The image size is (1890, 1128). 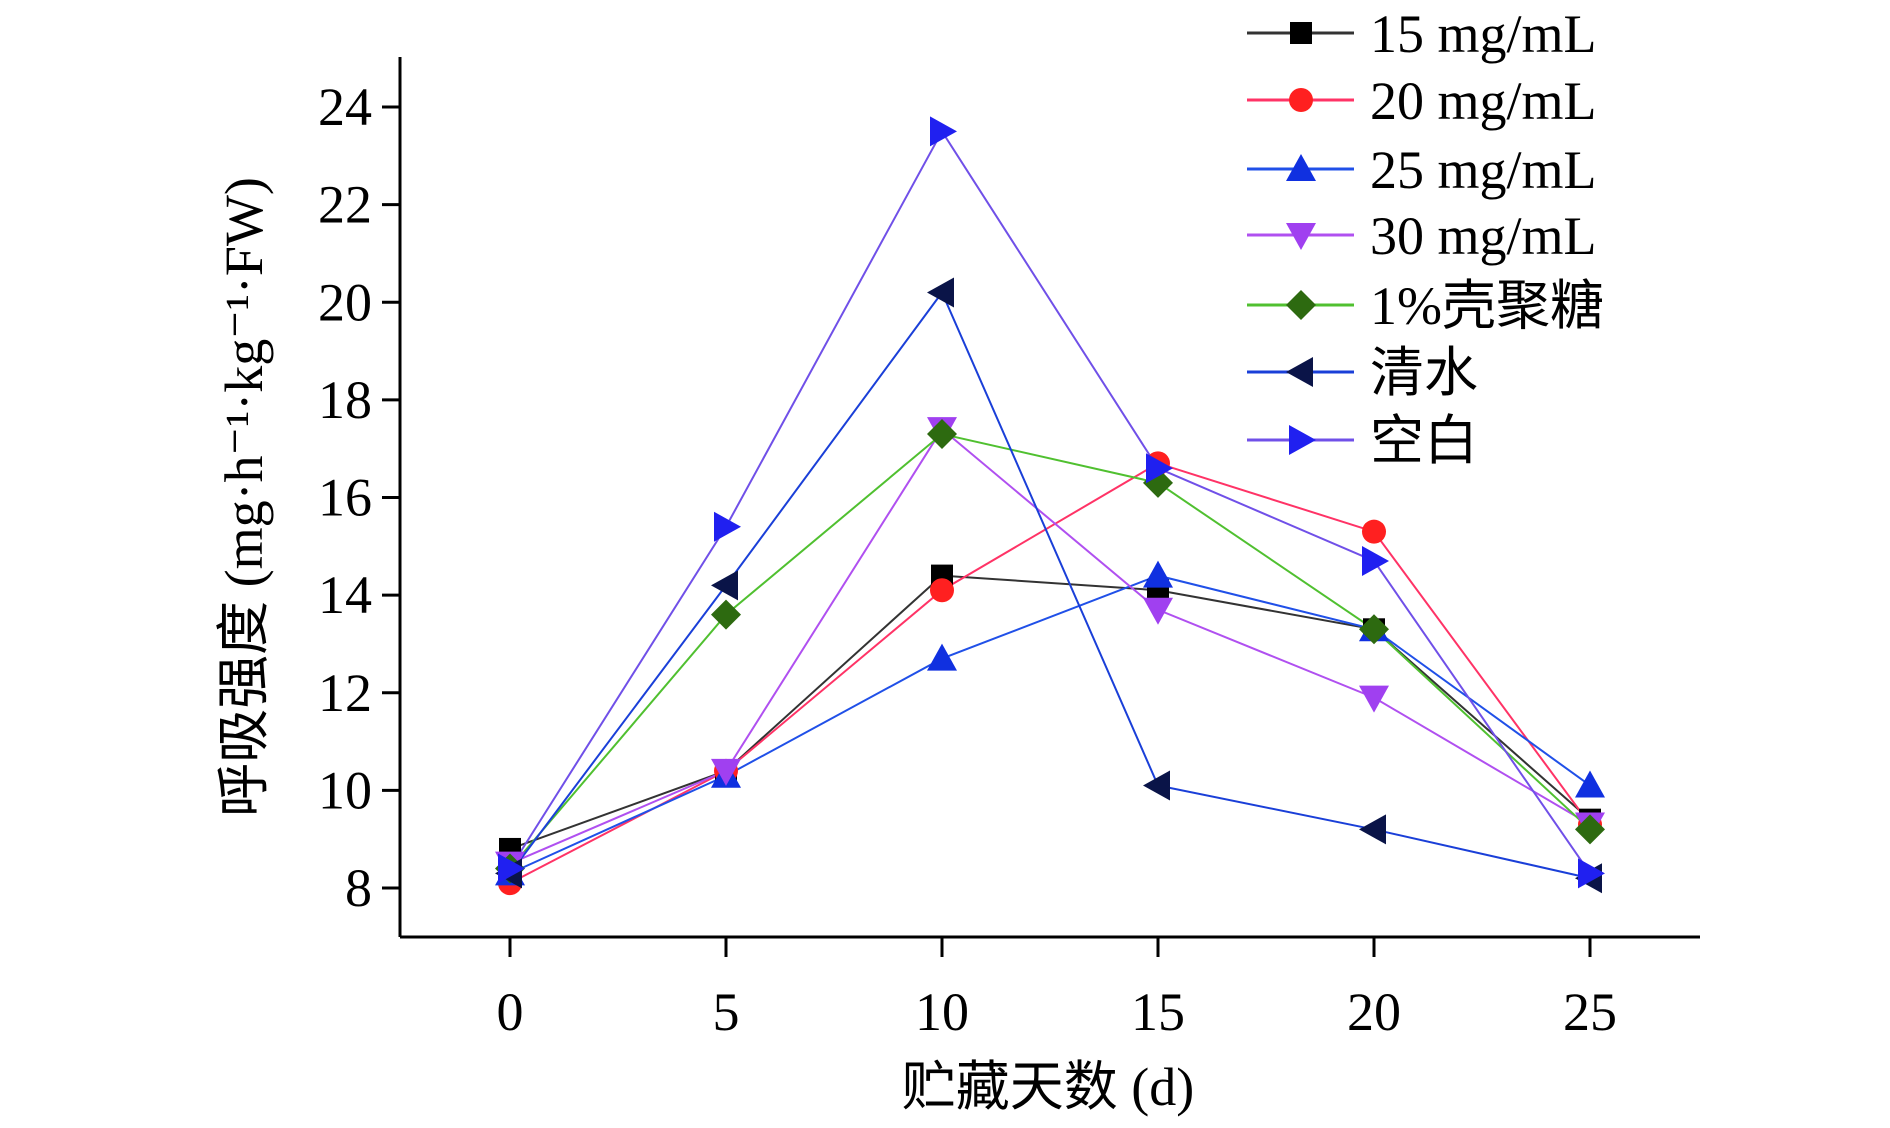 I want to click on legend-item: 空白, so click(x=1362, y=441).